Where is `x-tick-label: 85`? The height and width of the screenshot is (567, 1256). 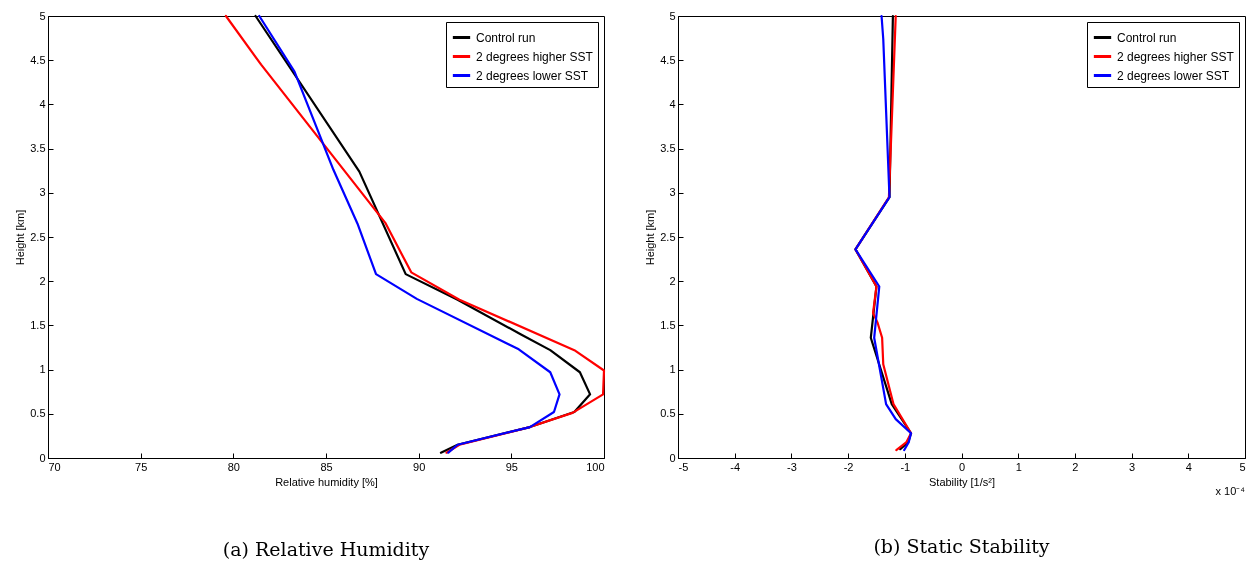
x-tick-label: 85 is located at coordinates (326, 466).